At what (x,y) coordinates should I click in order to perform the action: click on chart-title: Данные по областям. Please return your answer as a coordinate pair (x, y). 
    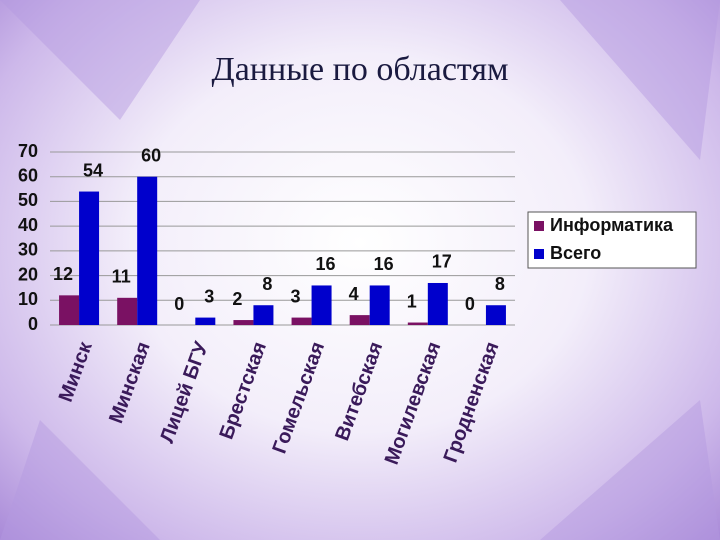
    Looking at the image, I should click on (360, 69).